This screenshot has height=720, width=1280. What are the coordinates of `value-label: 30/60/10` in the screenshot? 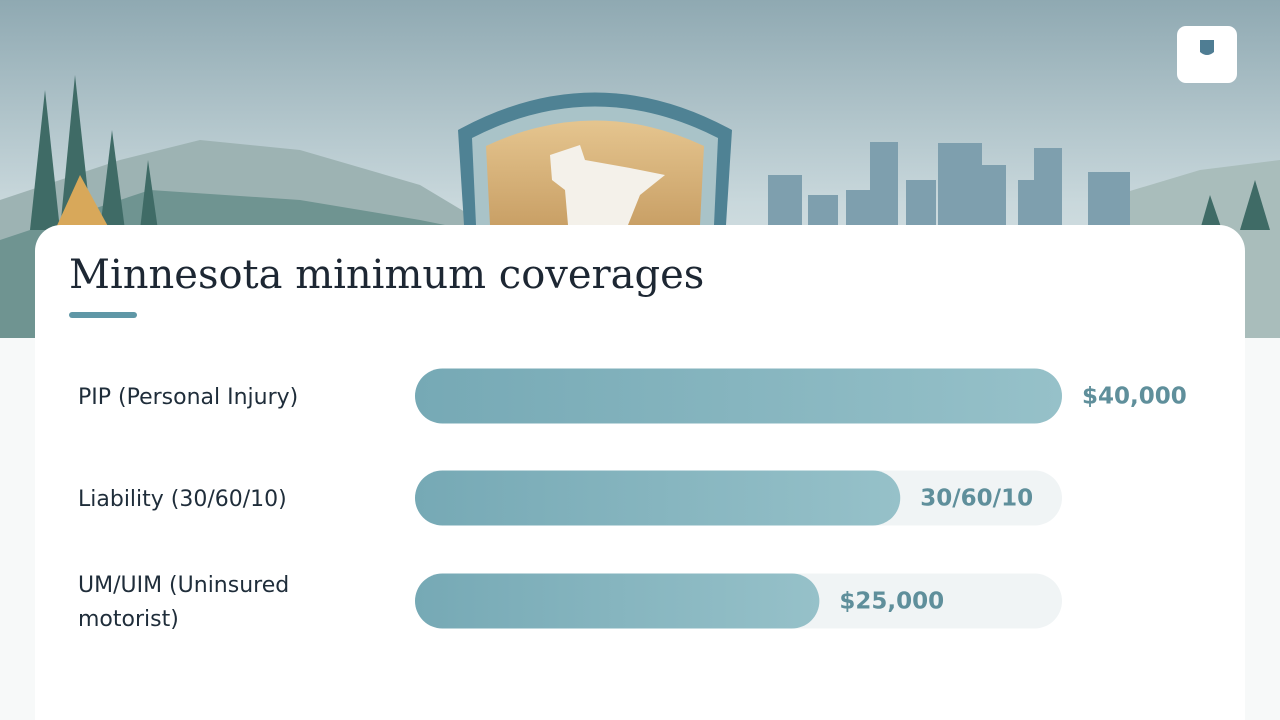 It's located at (976, 499).